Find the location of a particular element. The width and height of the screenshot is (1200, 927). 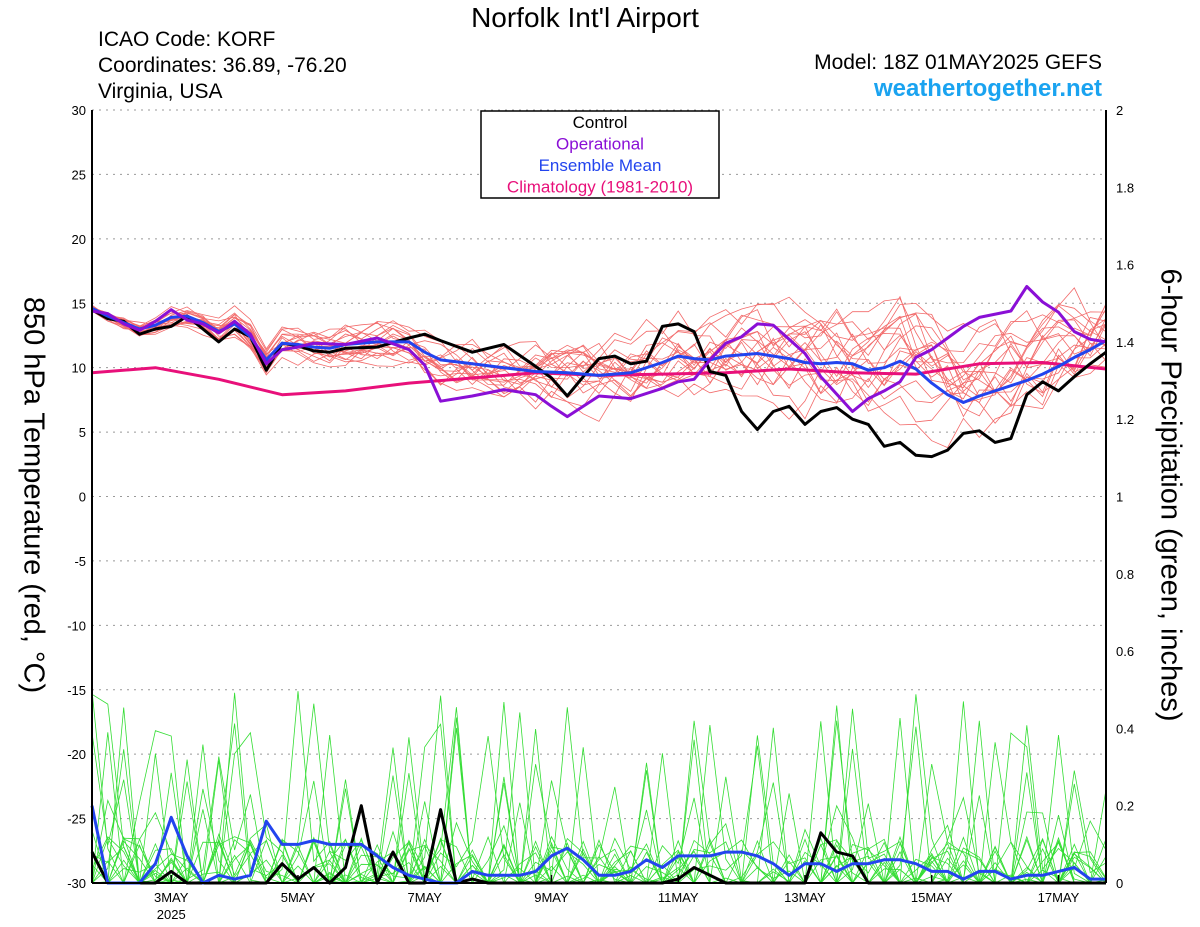

x-tick-label: 5MAY is located at coordinates (298, 897).